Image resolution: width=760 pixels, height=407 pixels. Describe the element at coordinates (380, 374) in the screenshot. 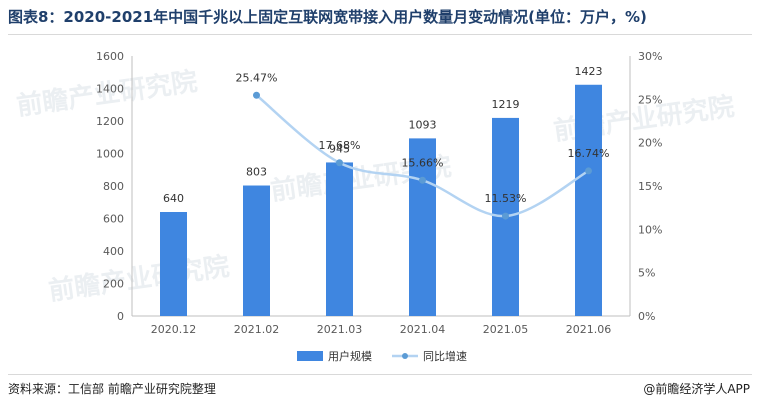

I see `footer-divider` at that location.